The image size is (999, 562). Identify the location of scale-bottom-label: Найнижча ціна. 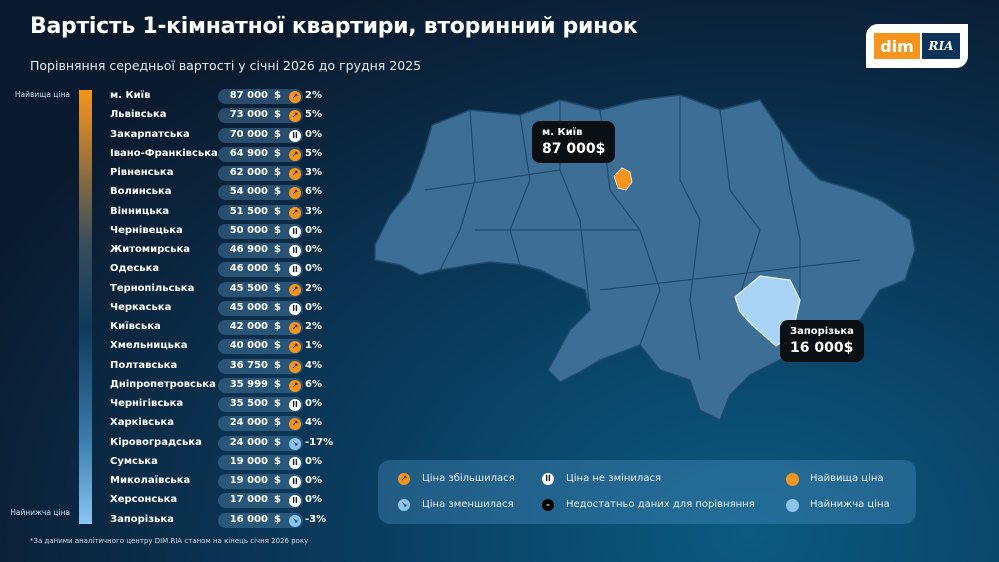
(40, 512).